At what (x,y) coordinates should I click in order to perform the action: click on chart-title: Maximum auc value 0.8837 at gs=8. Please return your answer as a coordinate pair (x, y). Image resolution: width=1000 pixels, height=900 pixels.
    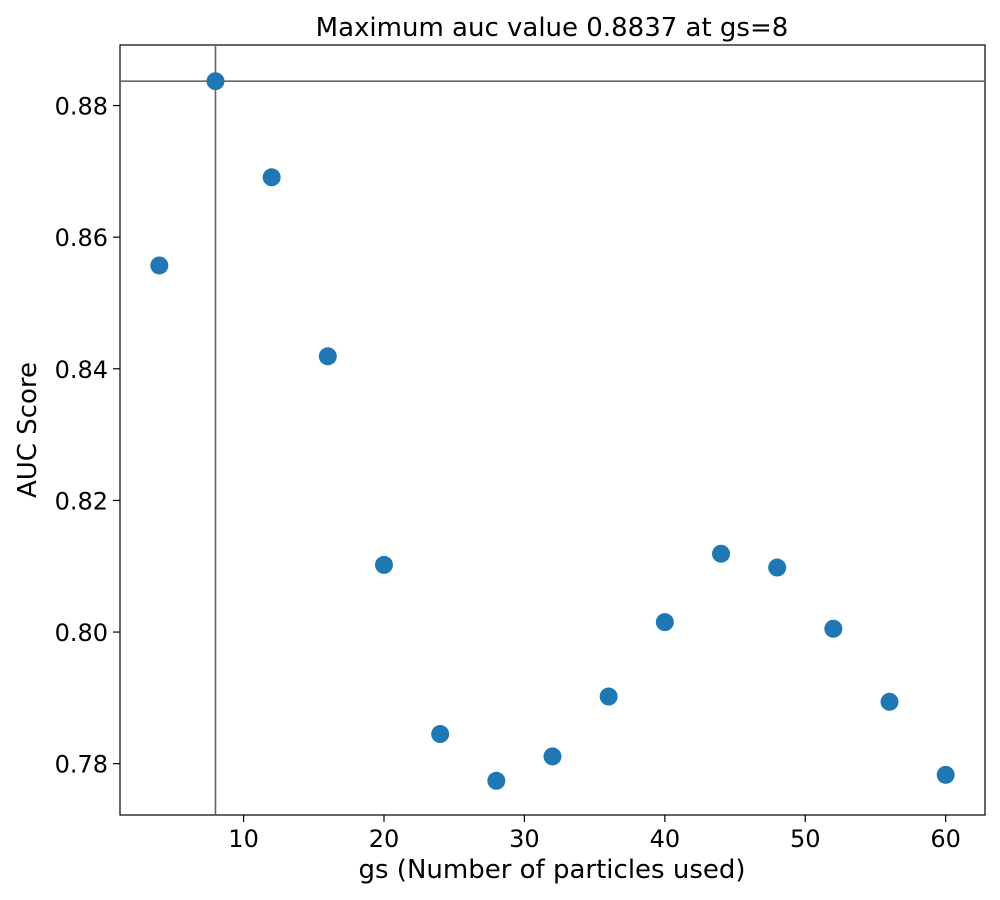
    Looking at the image, I should click on (552, 28).